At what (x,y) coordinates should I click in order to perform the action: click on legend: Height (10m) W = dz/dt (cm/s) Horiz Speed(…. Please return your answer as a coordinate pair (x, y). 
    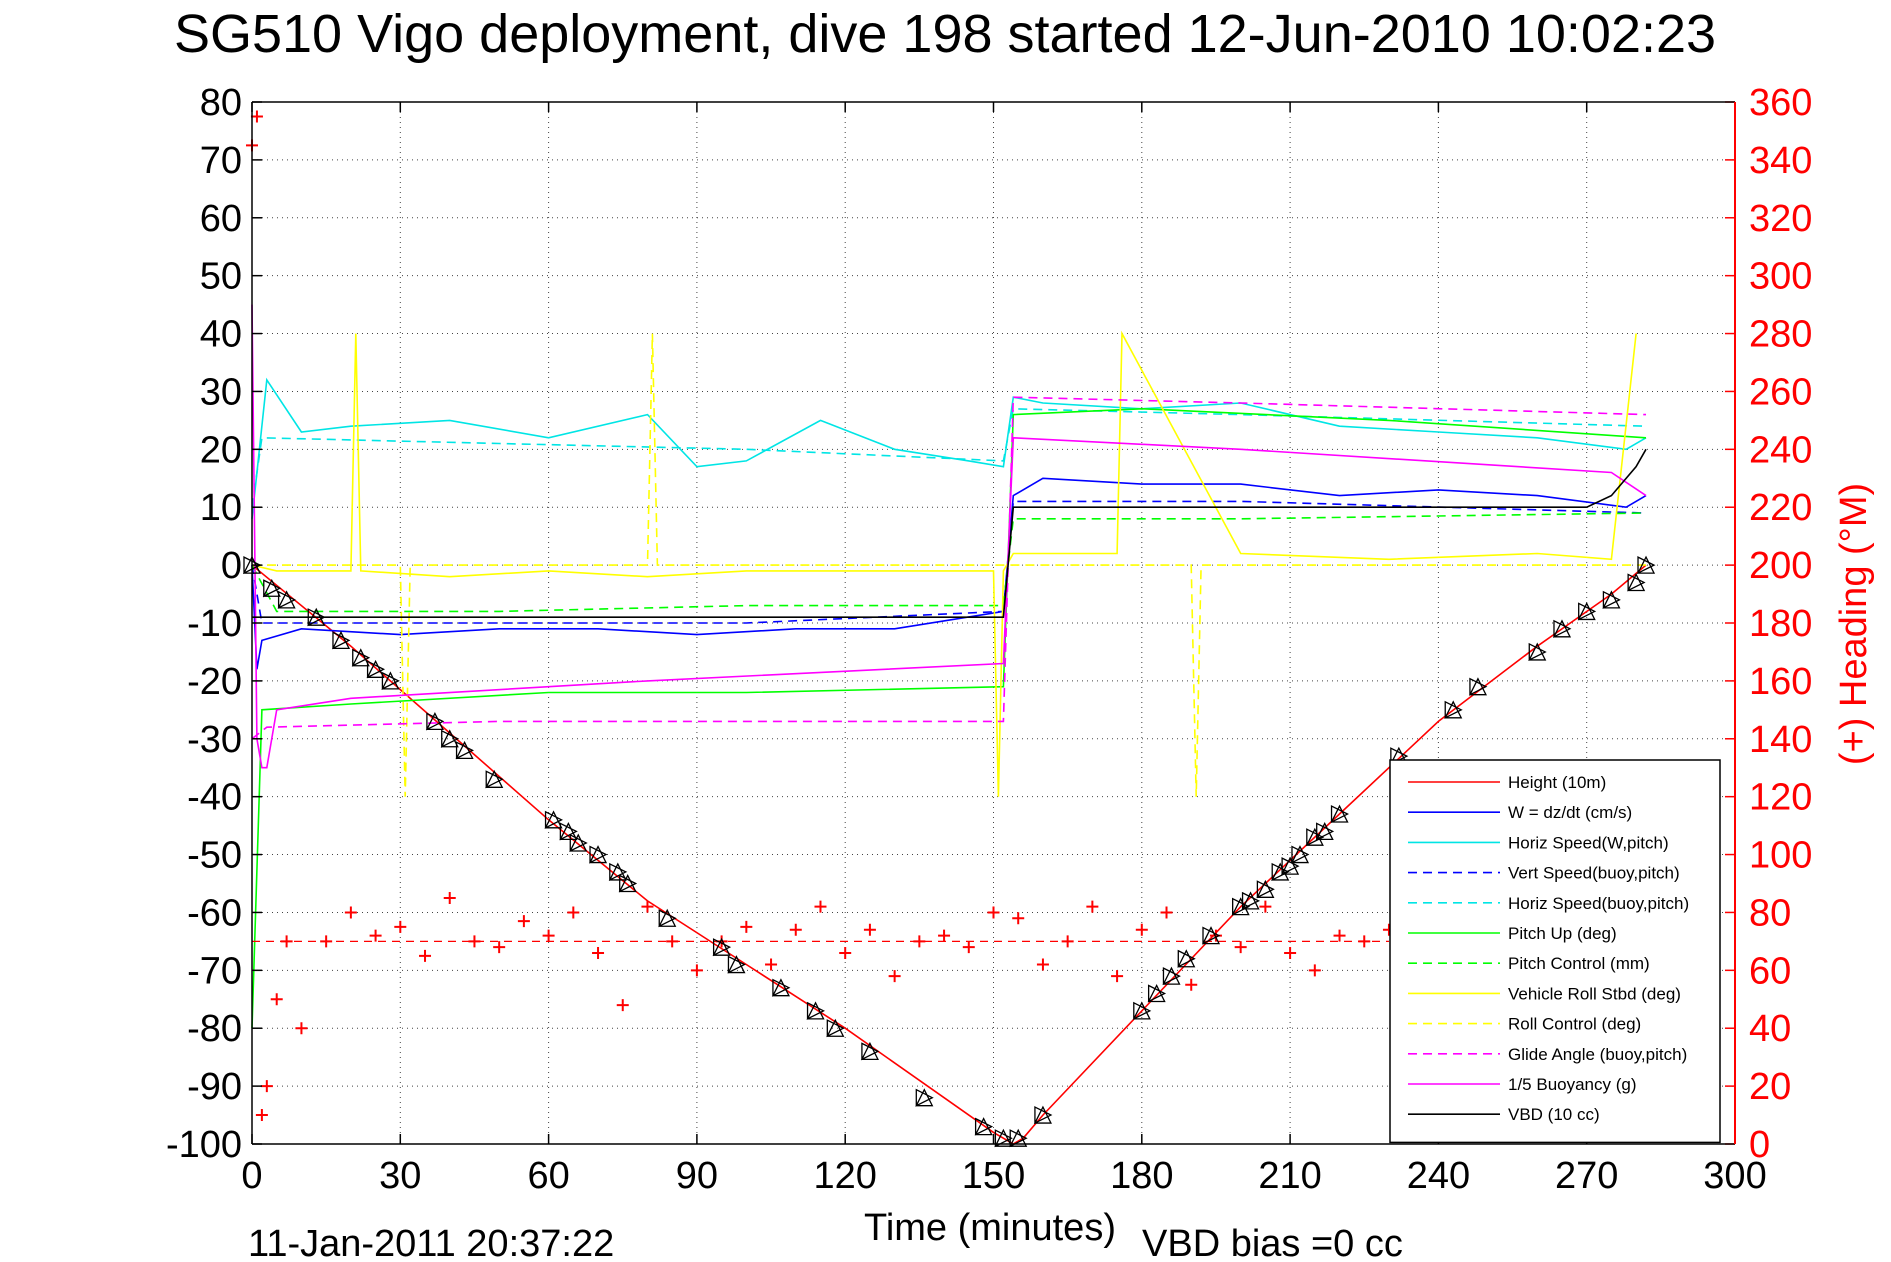
    Looking at the image, I should click on (1555, 951).